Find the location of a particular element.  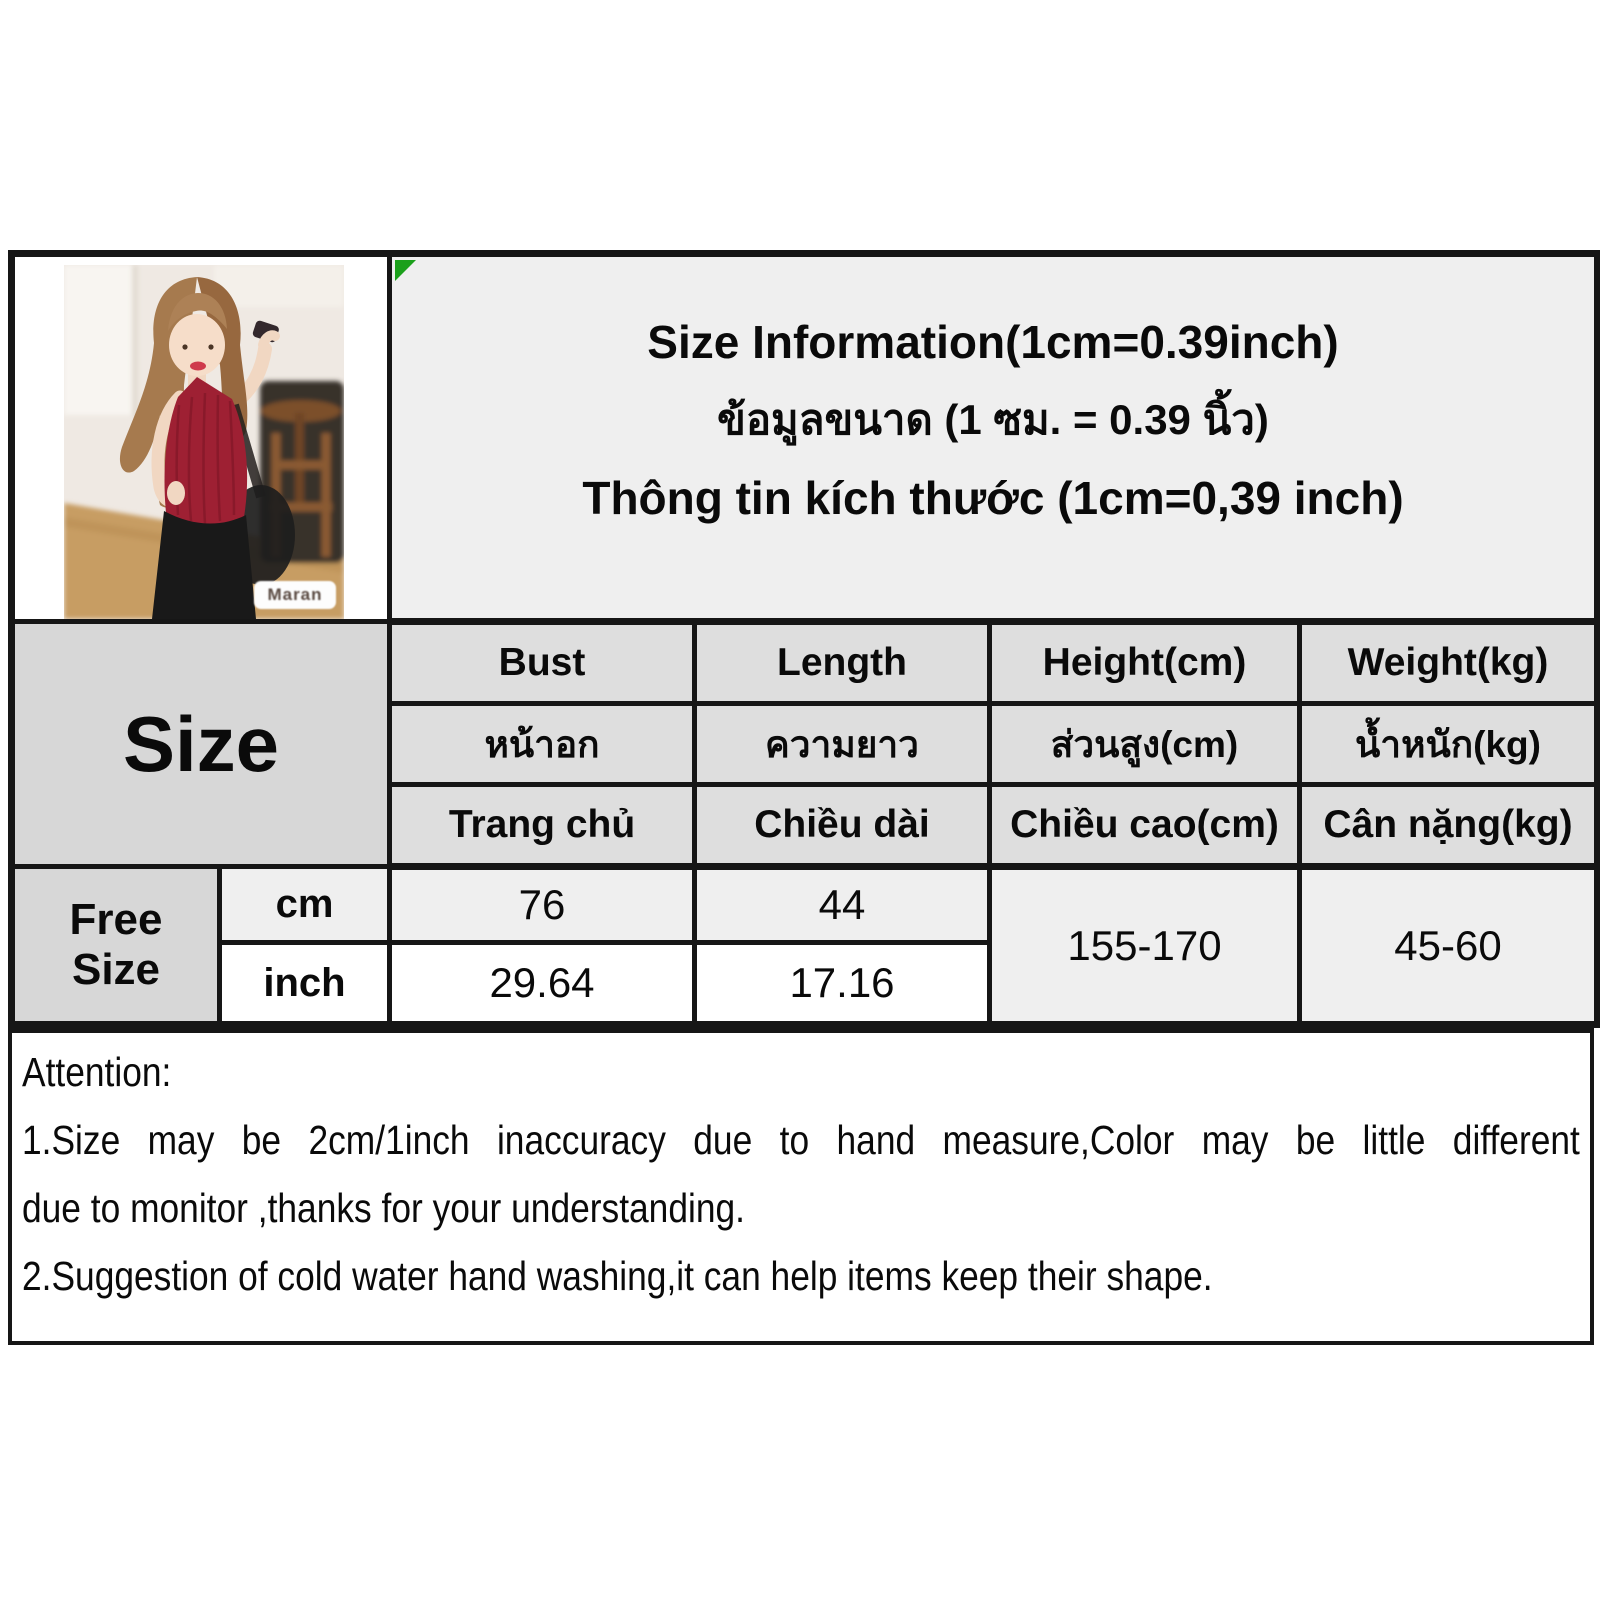

bust-cm-value: 76 is located at coordinates (542, 904).